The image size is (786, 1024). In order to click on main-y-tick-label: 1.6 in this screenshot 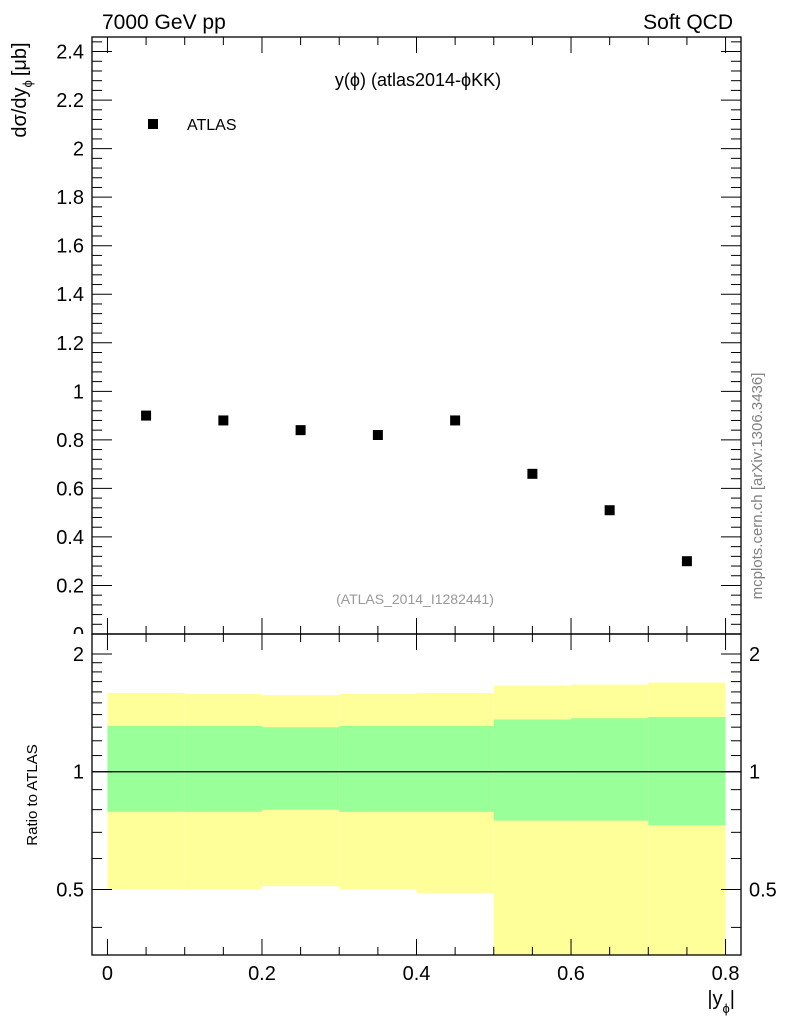, I will do `click(70, 247)`.